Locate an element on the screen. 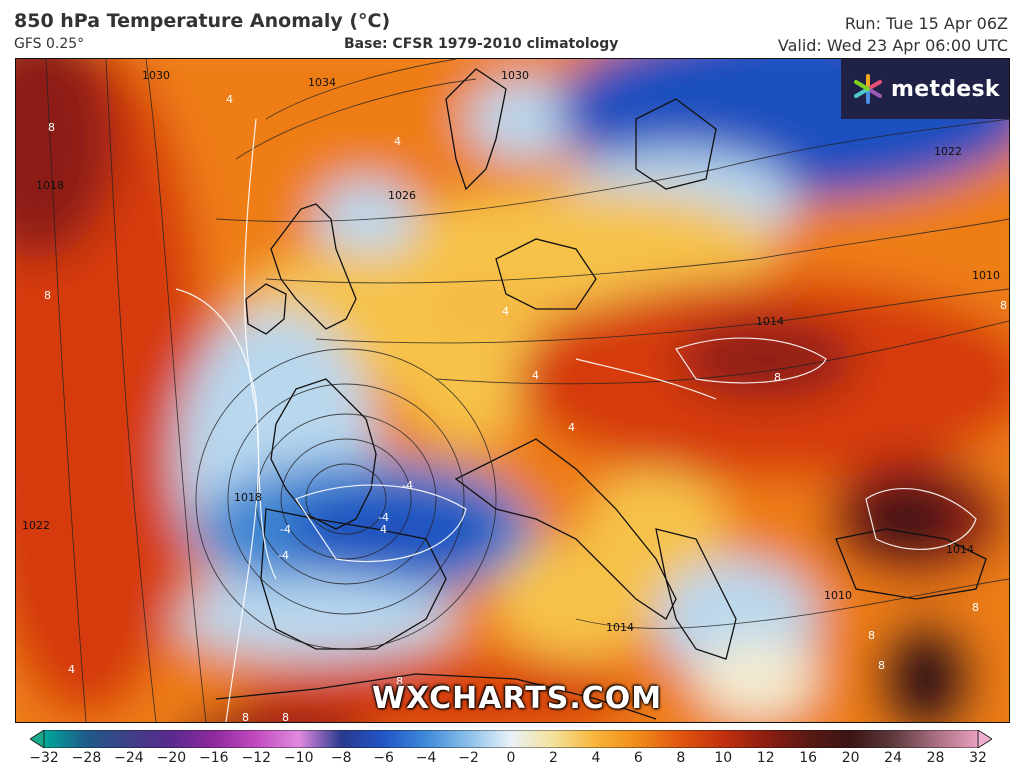 Image resolution: width=1024 pixels, height=784 pixels. colorbar-tick-label: 24 is located at coordinates (893, 758).